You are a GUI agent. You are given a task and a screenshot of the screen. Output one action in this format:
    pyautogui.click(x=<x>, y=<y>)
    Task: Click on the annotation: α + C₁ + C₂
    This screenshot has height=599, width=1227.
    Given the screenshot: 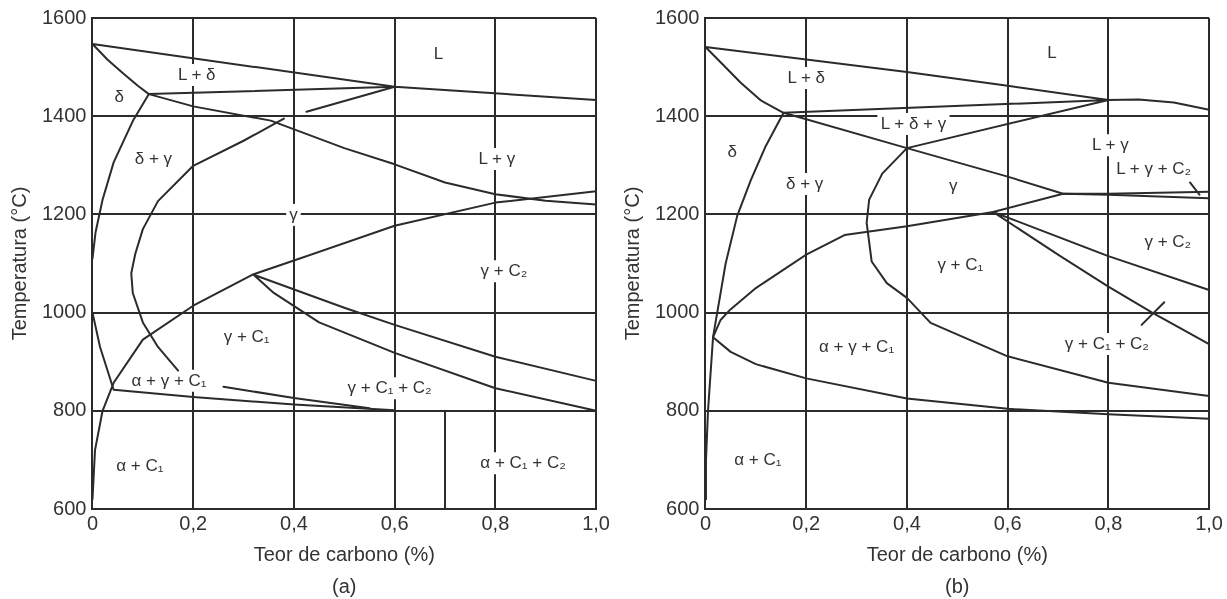 What is the action you would take?
    pyautogui.click(x=523, y=463)
    